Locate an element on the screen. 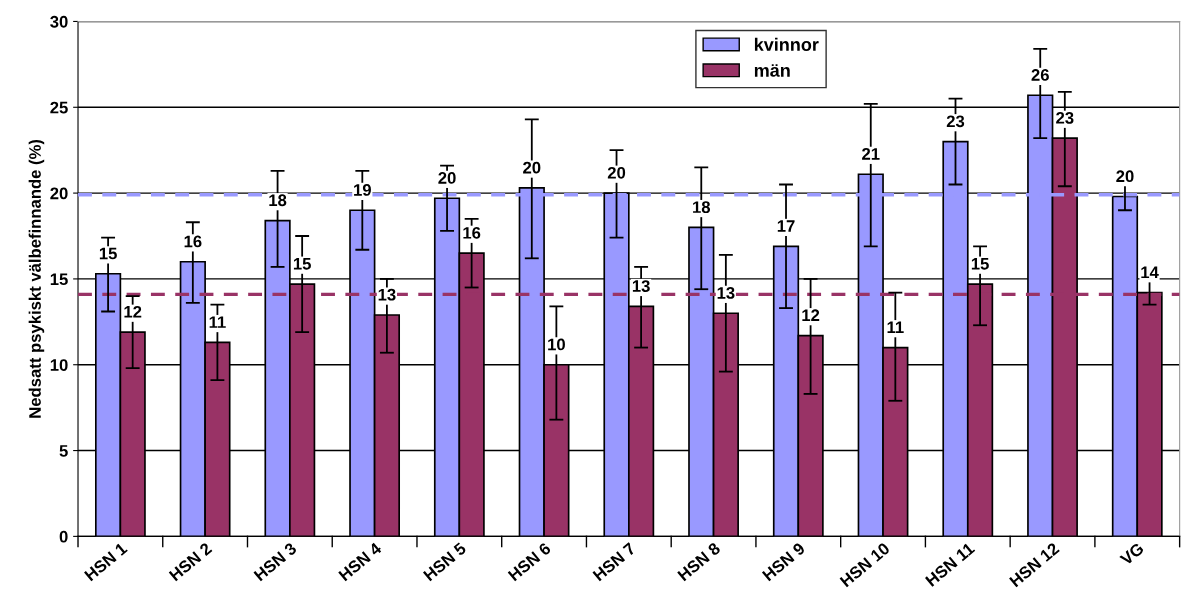 The image size is (1182, 613). data-label: 21 is located at coordinates (871, 154).